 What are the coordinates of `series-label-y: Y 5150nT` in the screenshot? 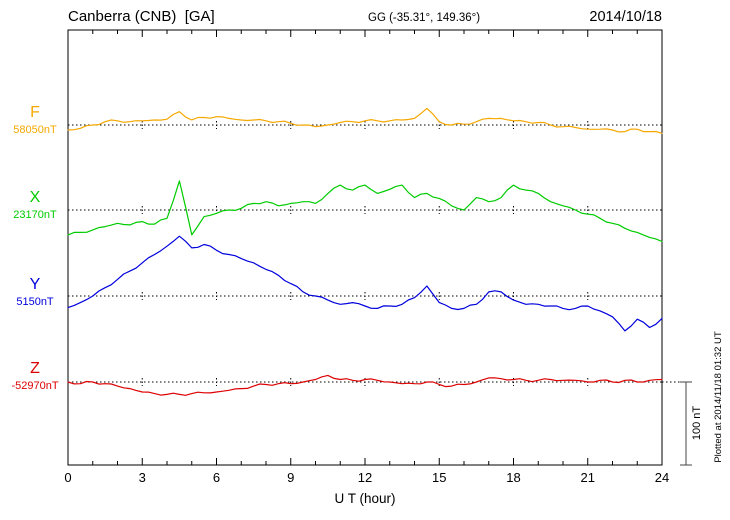 It's located at (35, 292).